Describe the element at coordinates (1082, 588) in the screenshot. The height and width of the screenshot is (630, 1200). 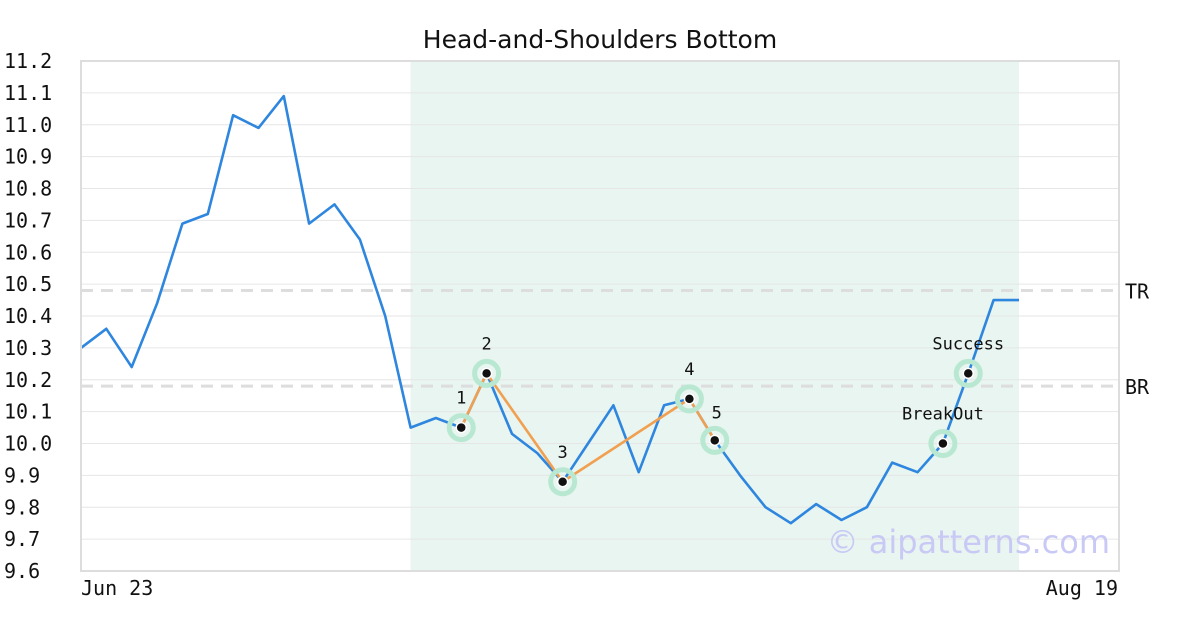
I see `x-tick-label-end: Aug 19` at that location.